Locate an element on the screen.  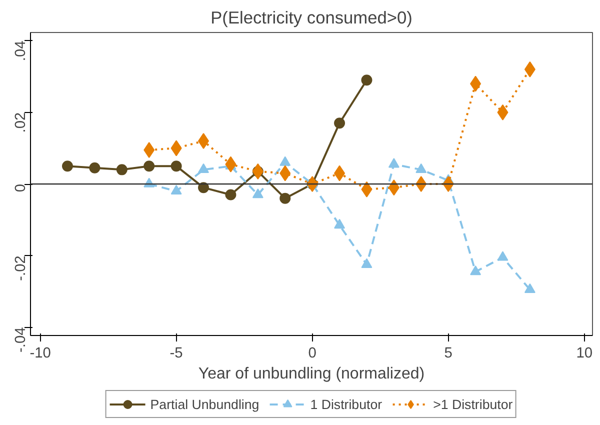
y-tick-label: 0 is located at coordinates (21, 188).